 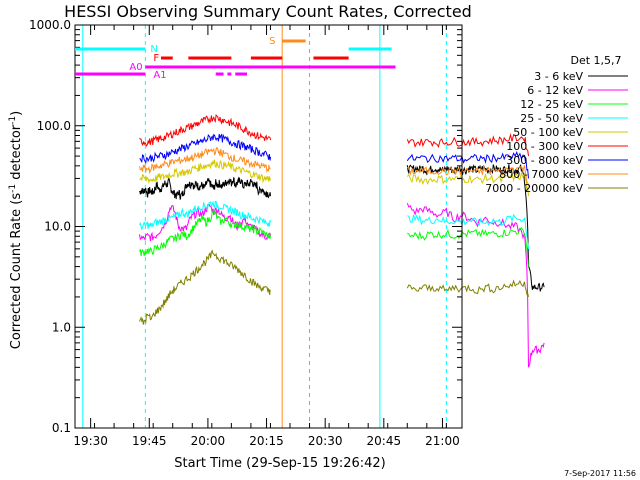 What do you see at coordinates (325, 441) in the screenshot?
I see `x-tick-label-4: 20:30` at bounding box center [325, 441].